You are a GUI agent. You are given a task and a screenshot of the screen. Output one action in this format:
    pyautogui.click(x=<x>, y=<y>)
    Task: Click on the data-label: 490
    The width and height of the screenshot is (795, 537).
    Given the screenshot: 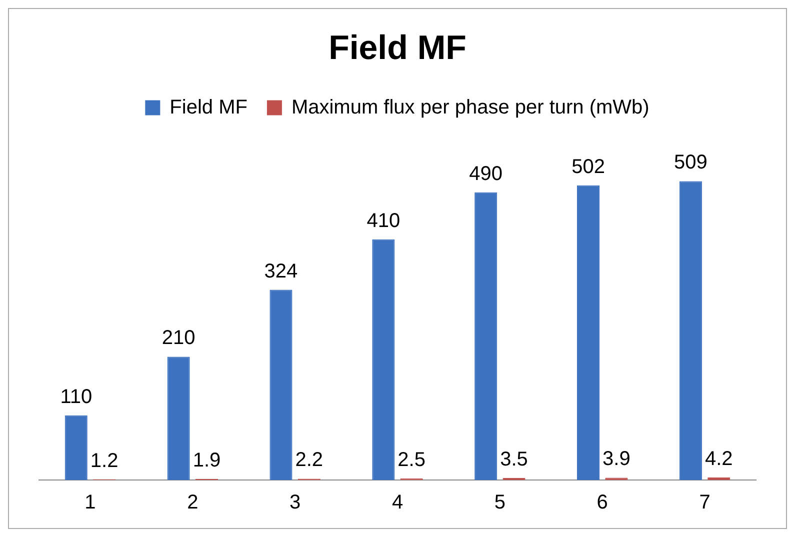 What is the action you would take?
    pyautogui.click(x=486, y=173)
    